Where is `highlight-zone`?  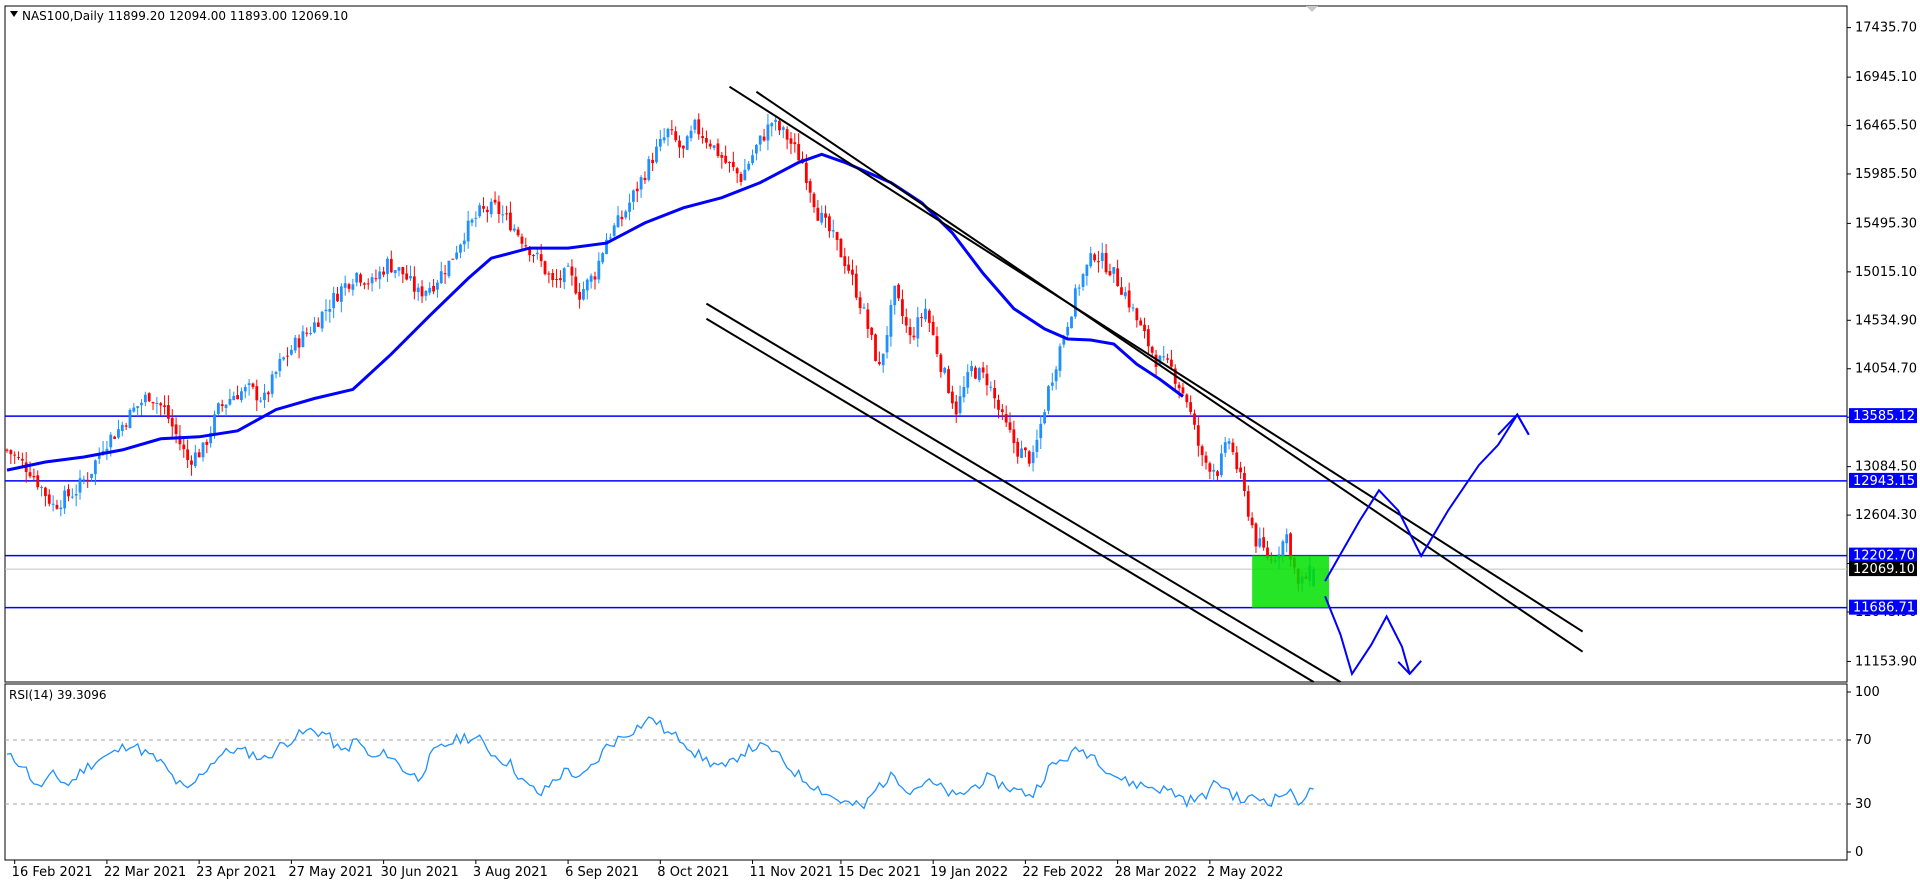 highlight-zone is located at coordinates (1290, 581).